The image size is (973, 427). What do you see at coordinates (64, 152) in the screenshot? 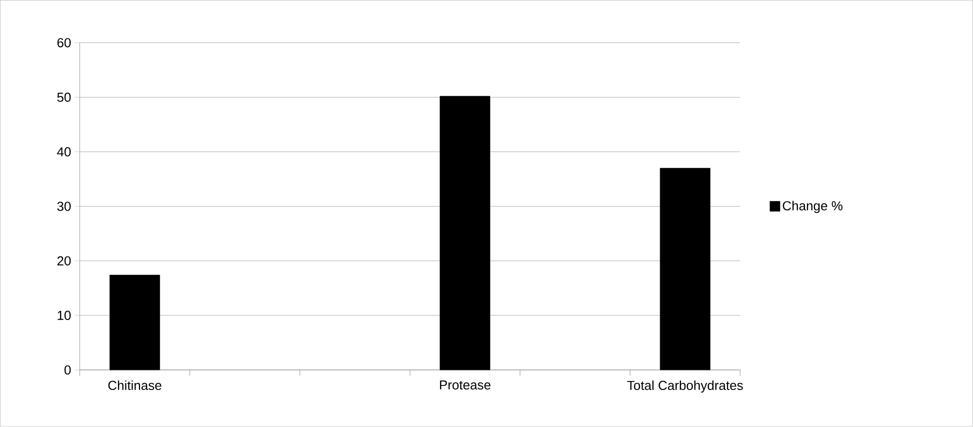
I see `y-tick-label: 40` at bounding box center [64, 152].